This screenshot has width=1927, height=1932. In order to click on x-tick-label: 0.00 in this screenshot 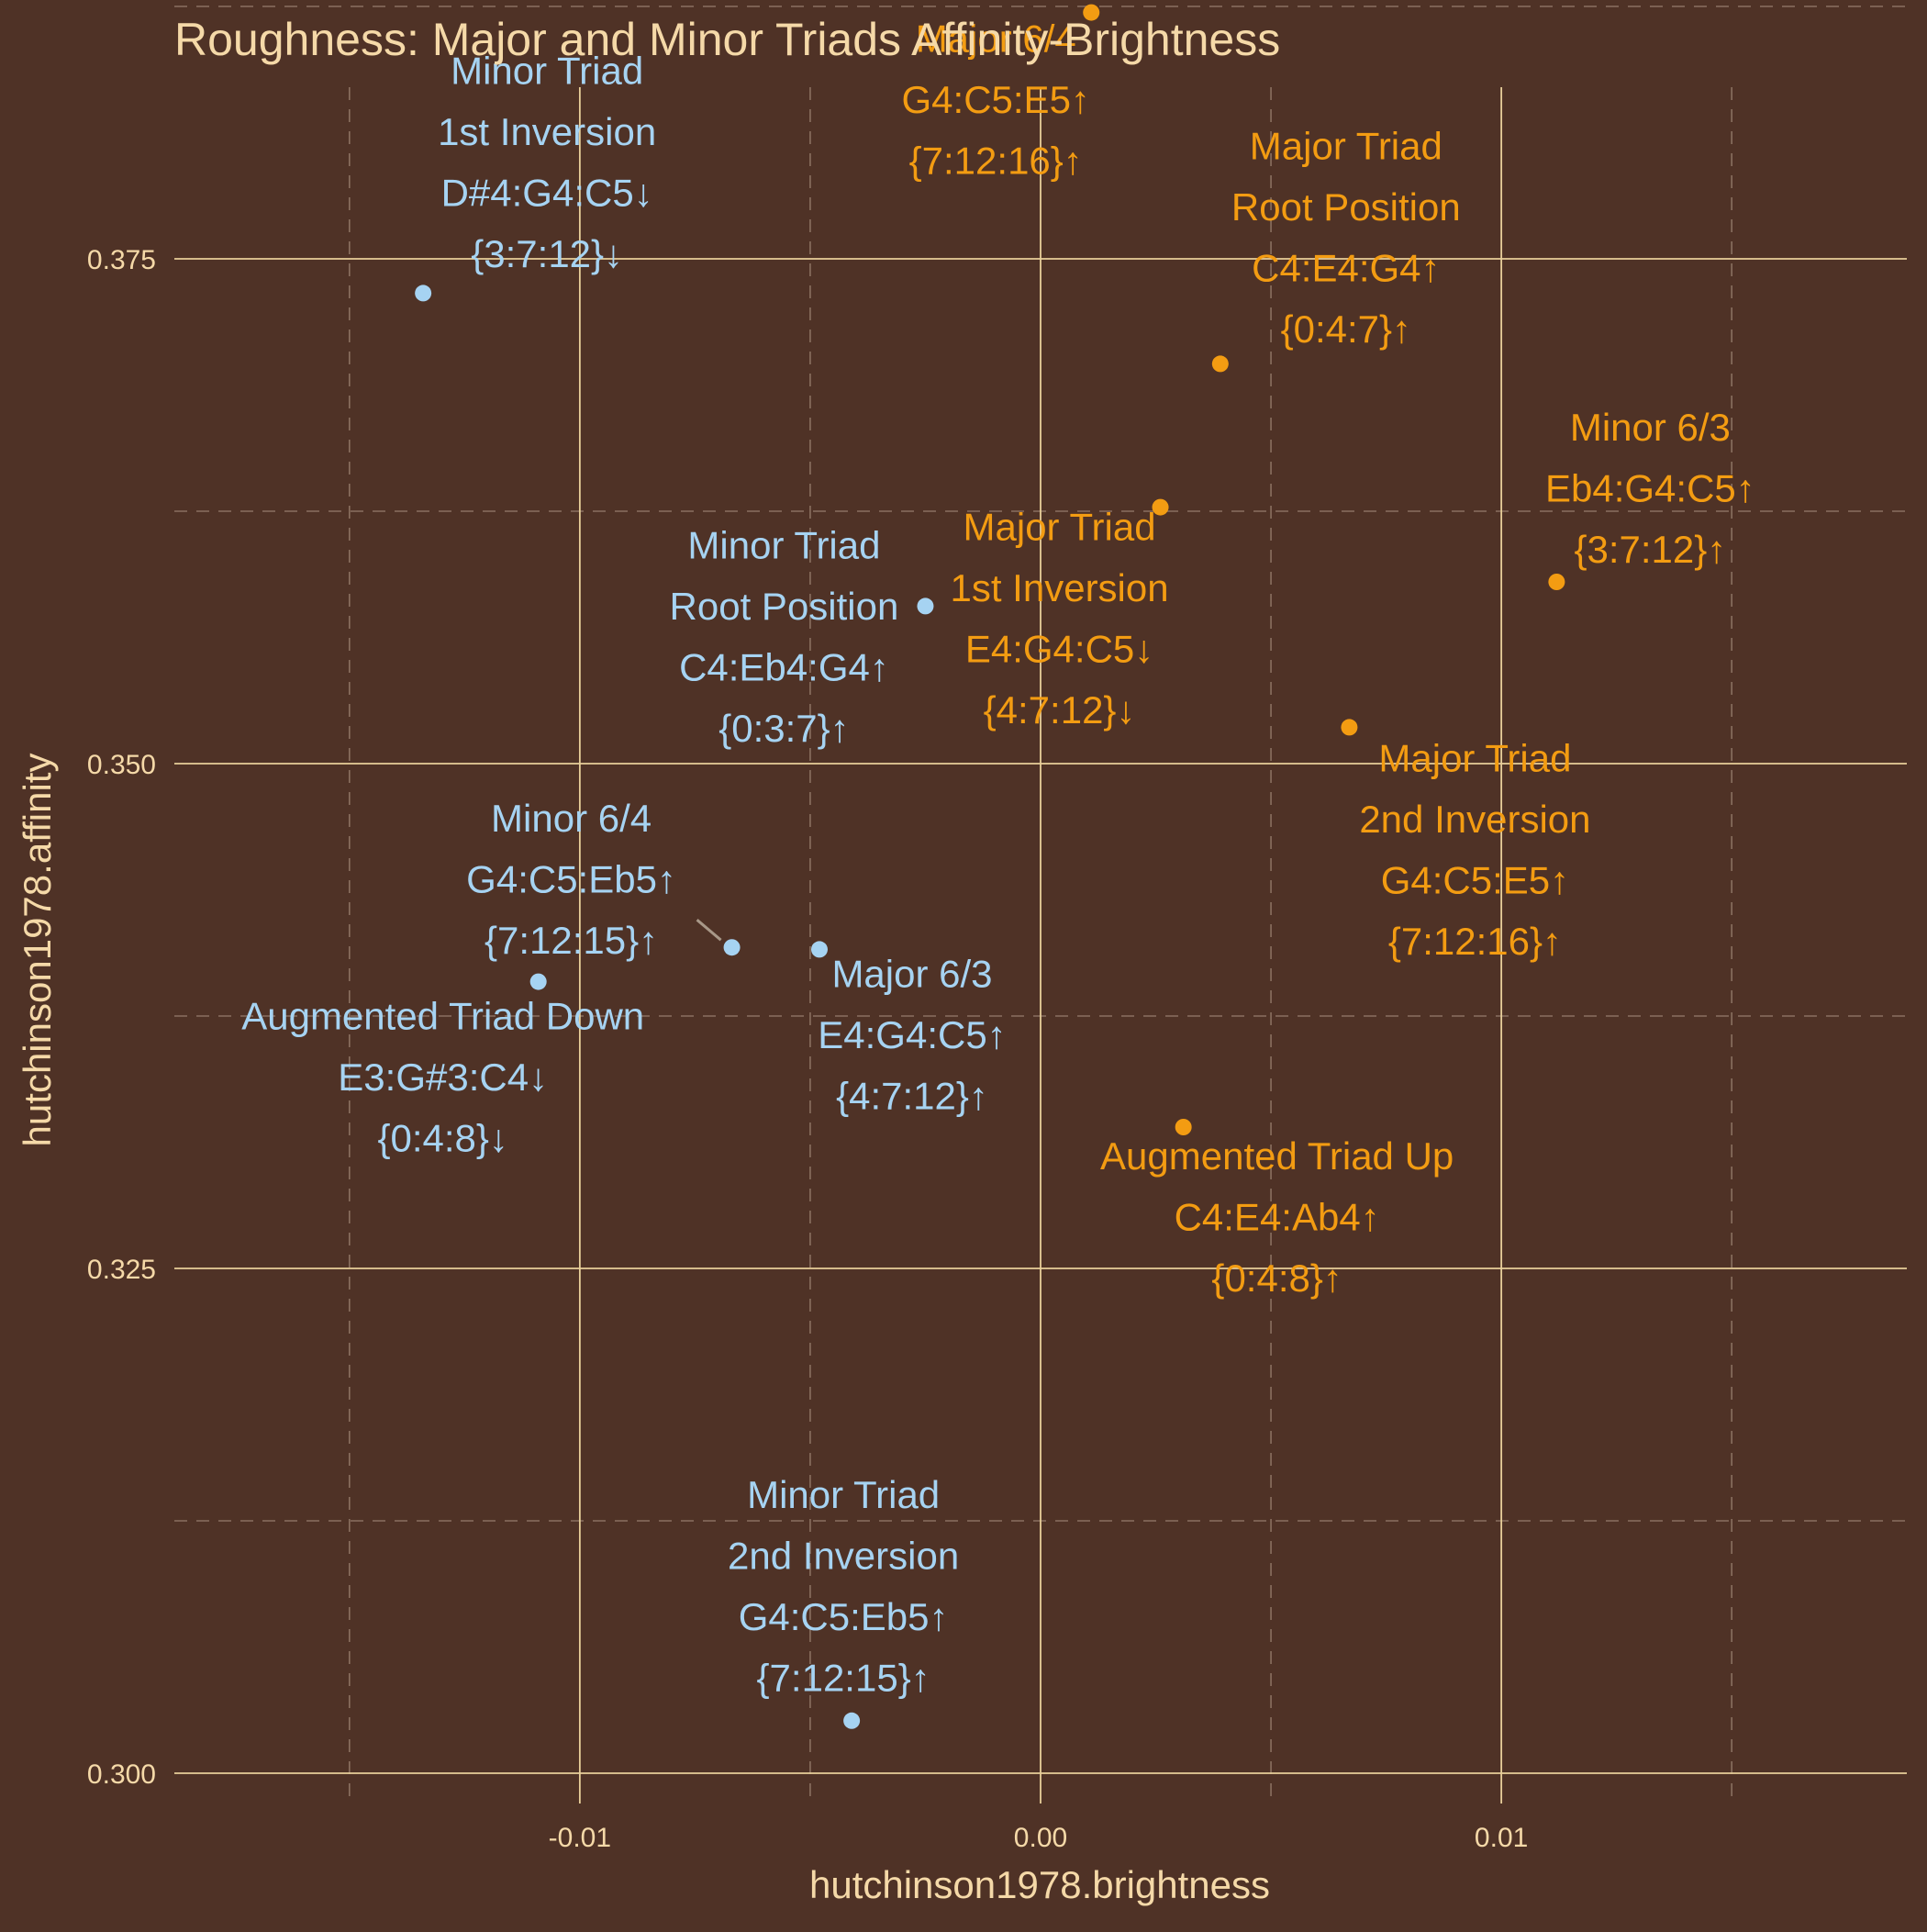, I will do `click(1040, 1838)`.